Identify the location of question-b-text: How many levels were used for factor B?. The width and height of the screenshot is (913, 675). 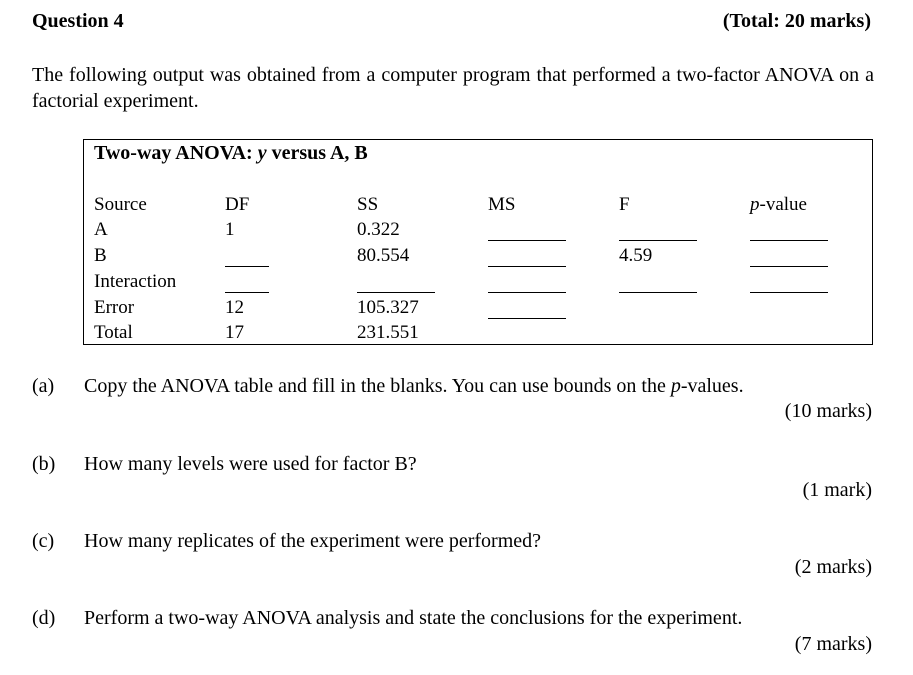
(250, 464).